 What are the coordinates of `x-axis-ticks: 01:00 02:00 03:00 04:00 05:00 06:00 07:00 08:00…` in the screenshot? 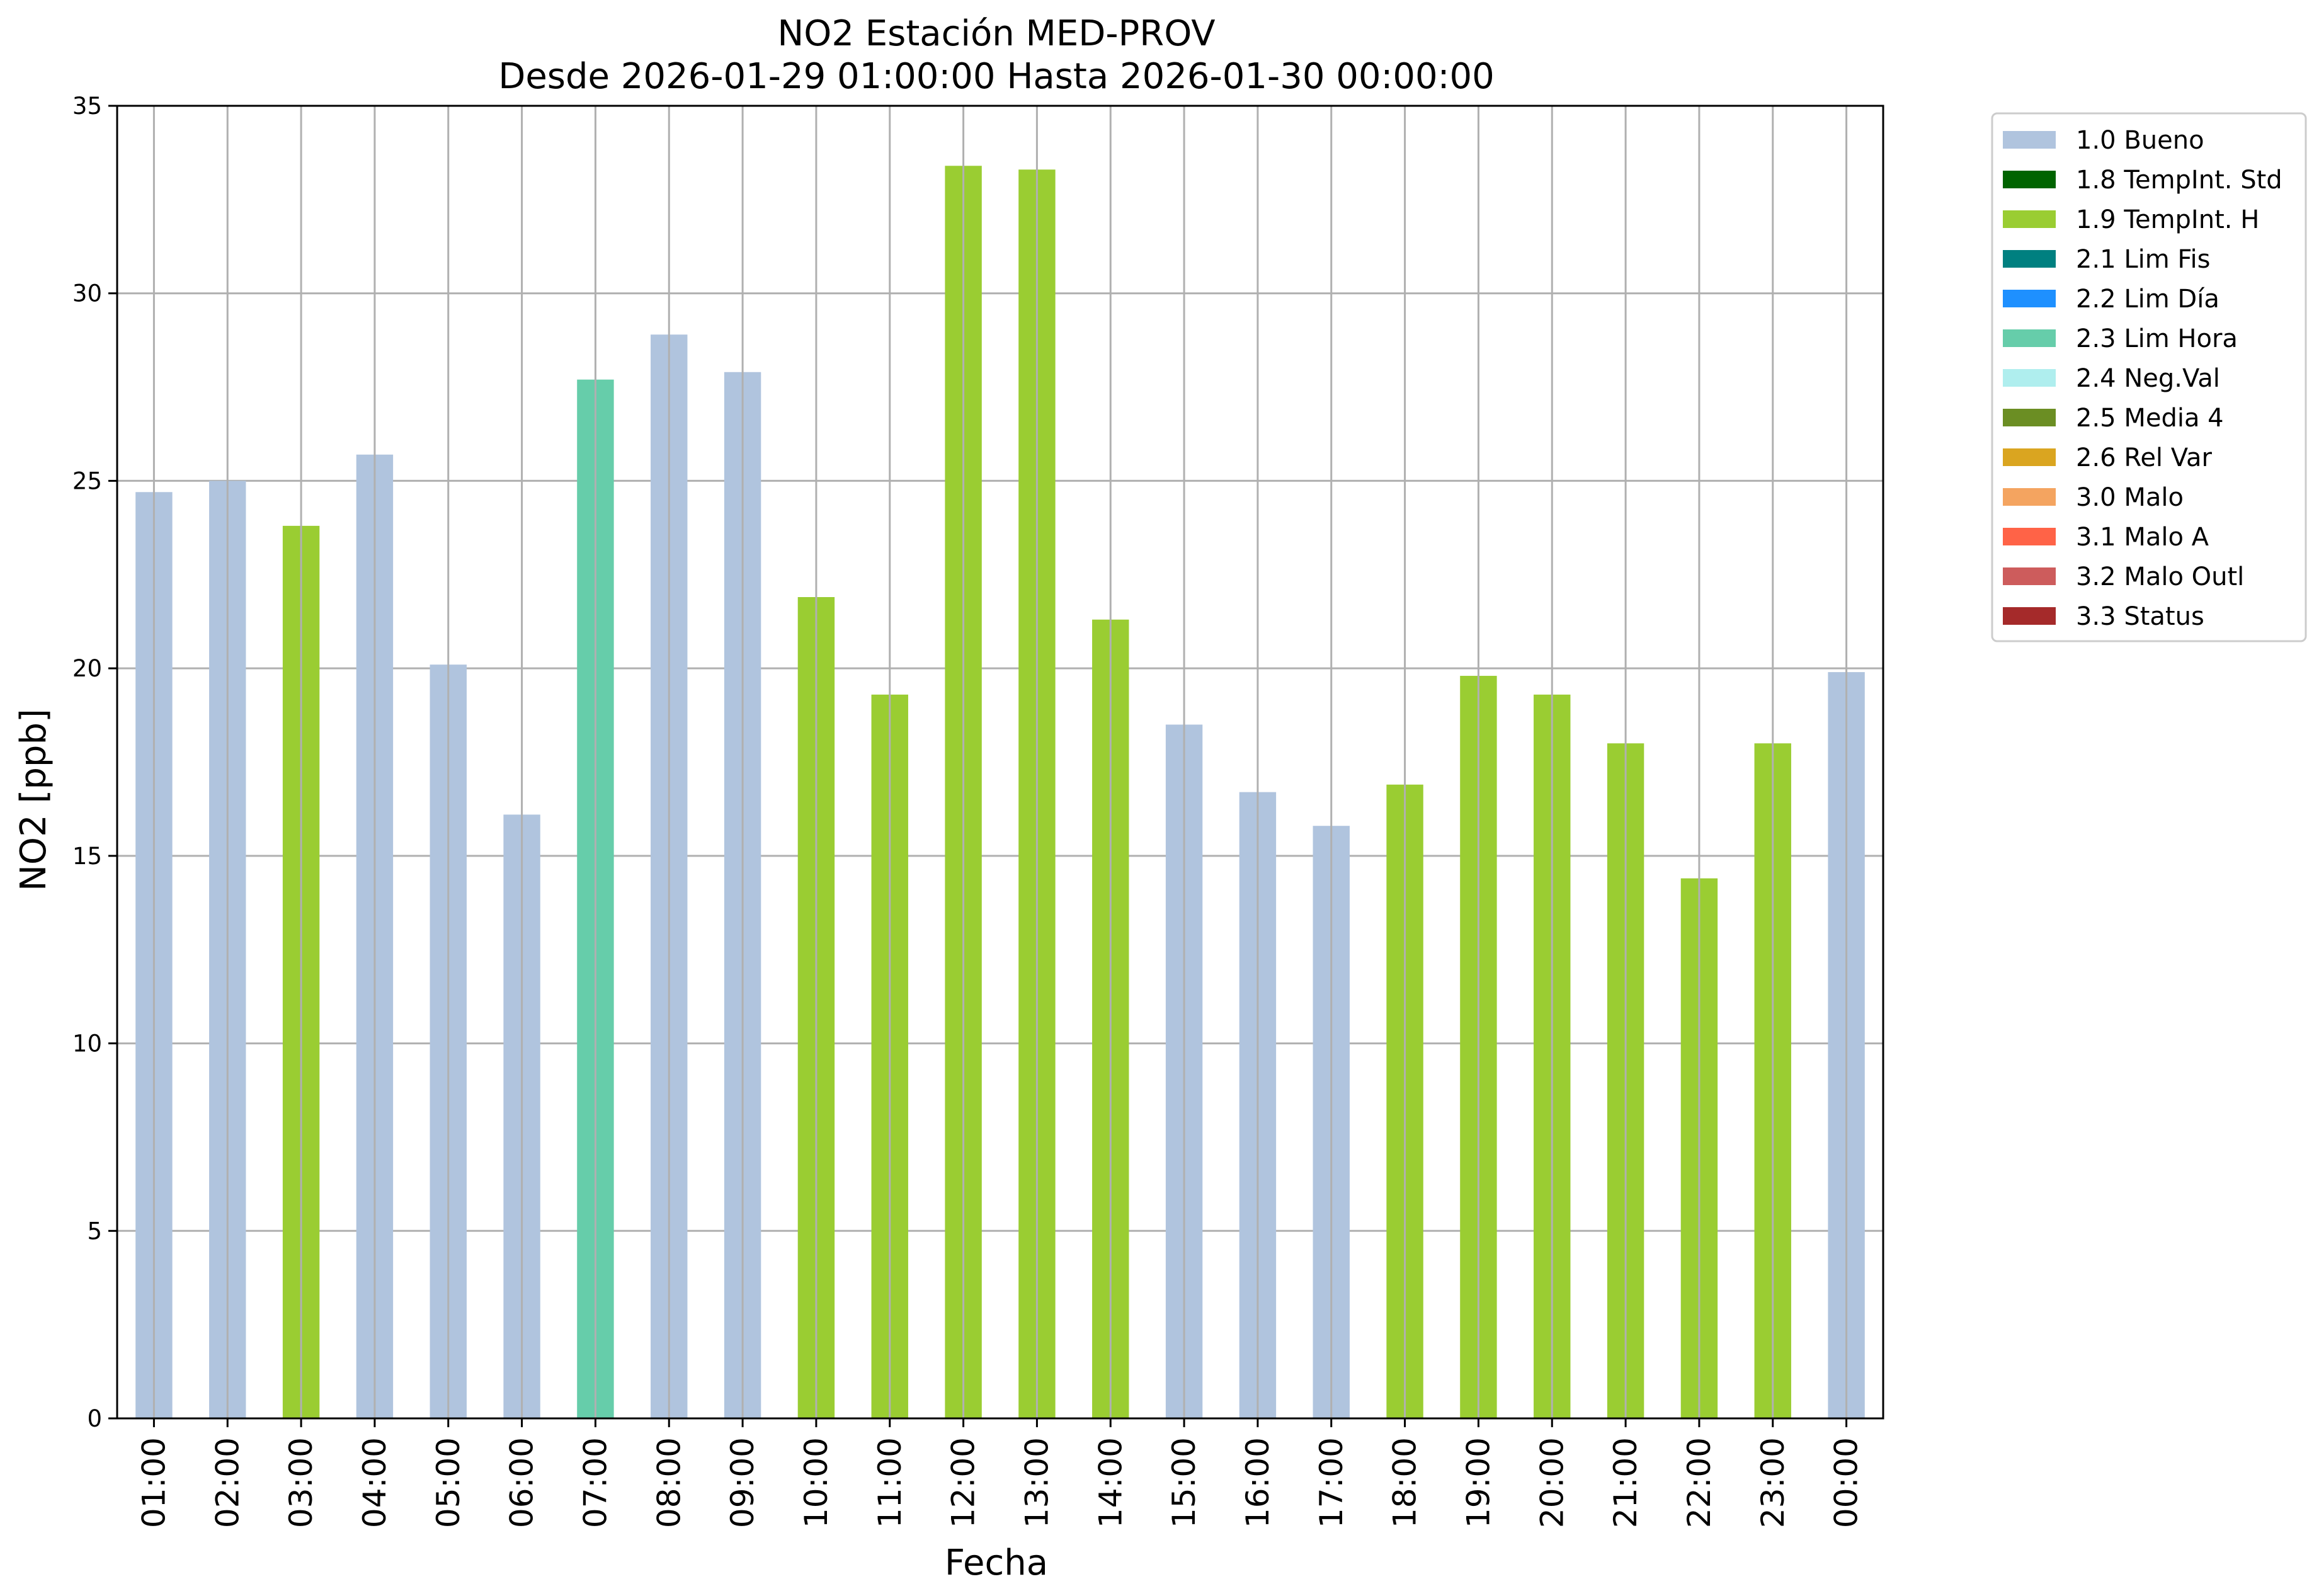 It's located at (1000, 1473).